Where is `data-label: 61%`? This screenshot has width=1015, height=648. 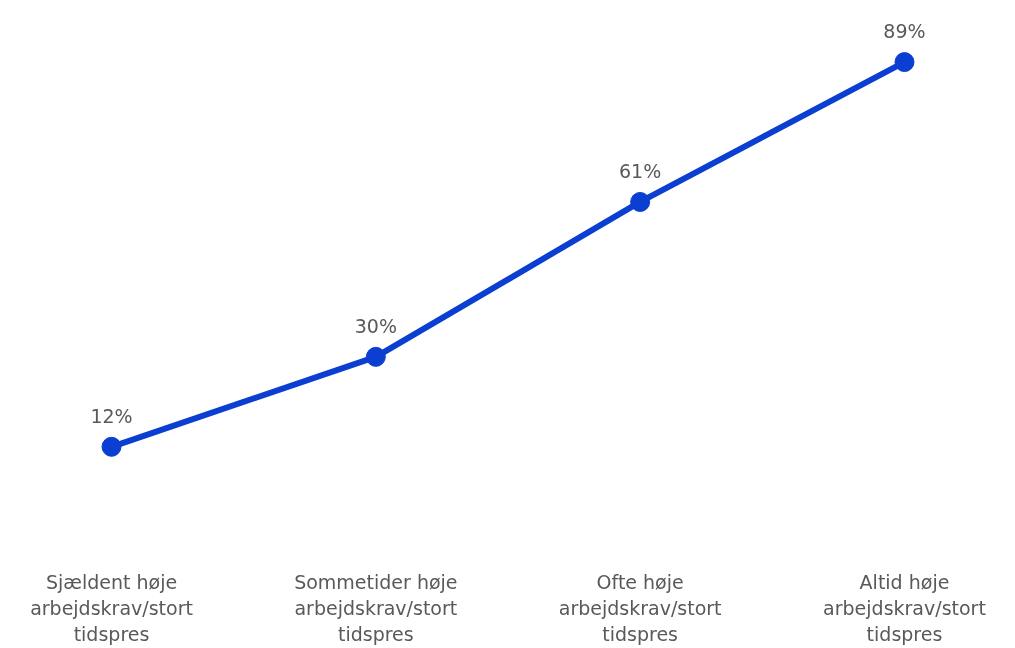 data-label: 61% is located at coordinates (640, 170).